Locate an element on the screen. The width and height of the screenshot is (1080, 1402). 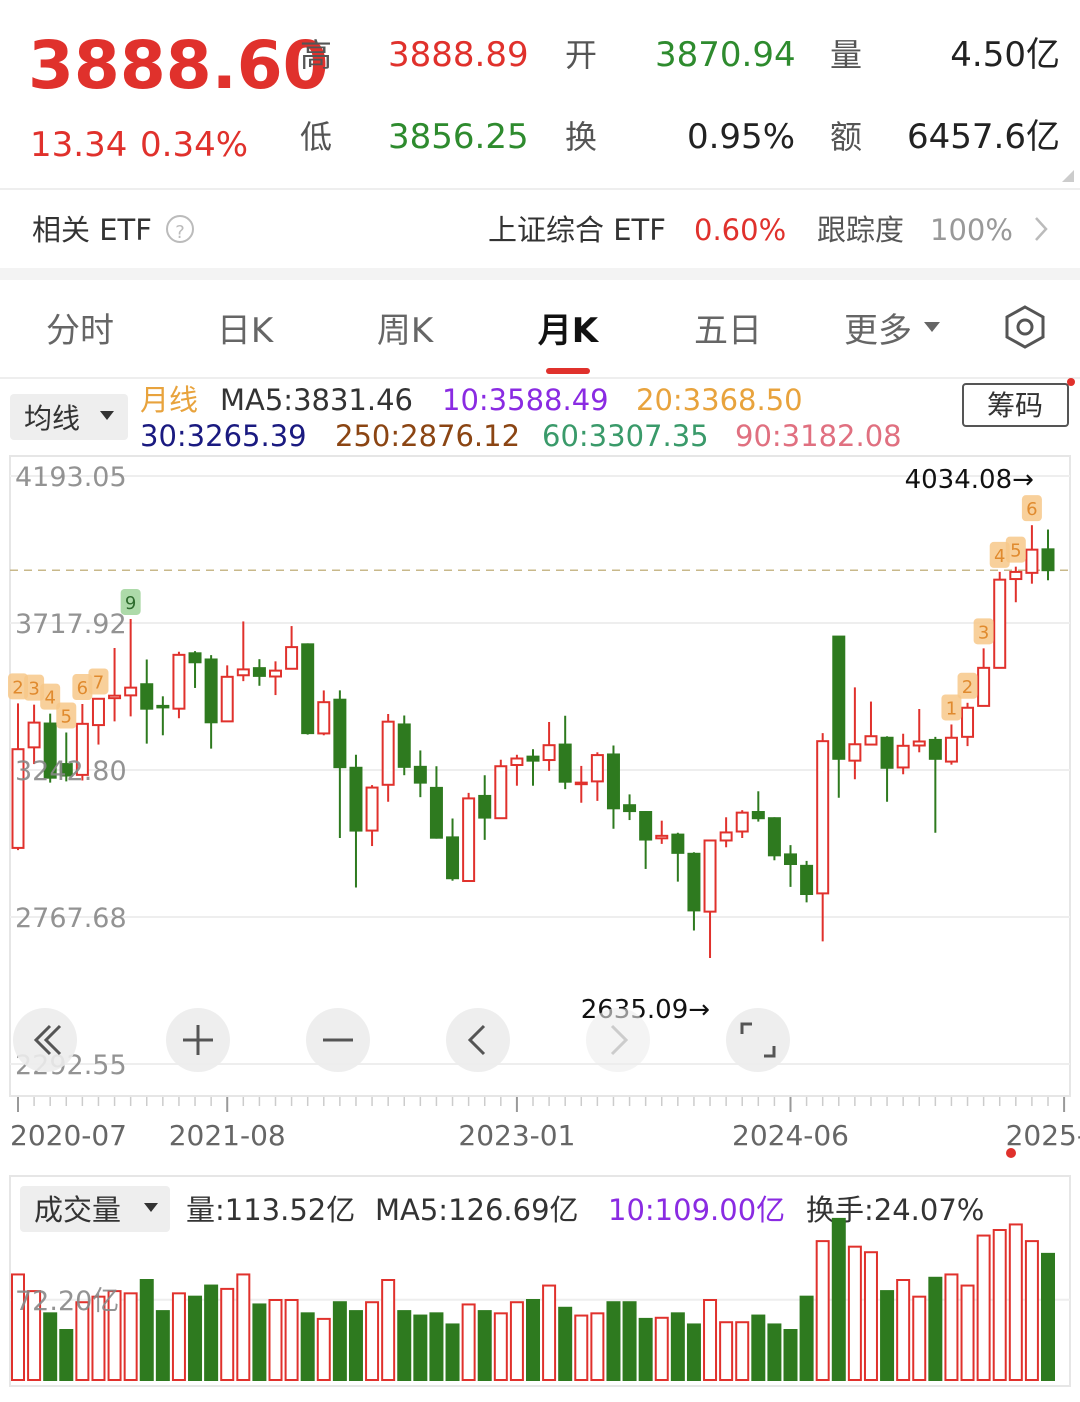
help-icon is located at coordinates (180, 229).